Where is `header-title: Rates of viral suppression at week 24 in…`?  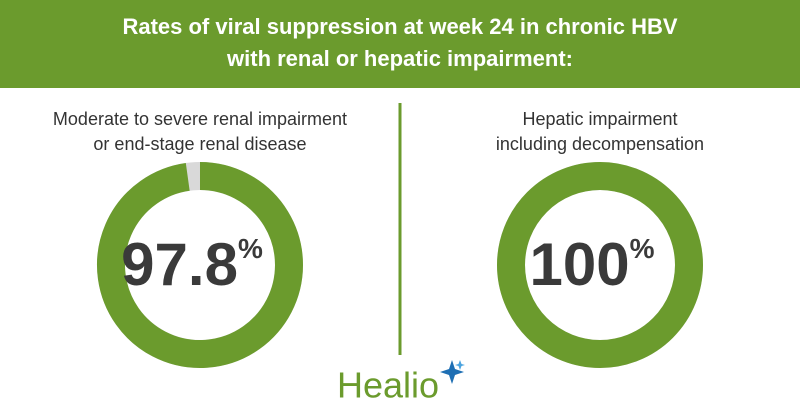 header-title: Rates of viral suppression at week 24 in… is located at coordinates (399, 26).